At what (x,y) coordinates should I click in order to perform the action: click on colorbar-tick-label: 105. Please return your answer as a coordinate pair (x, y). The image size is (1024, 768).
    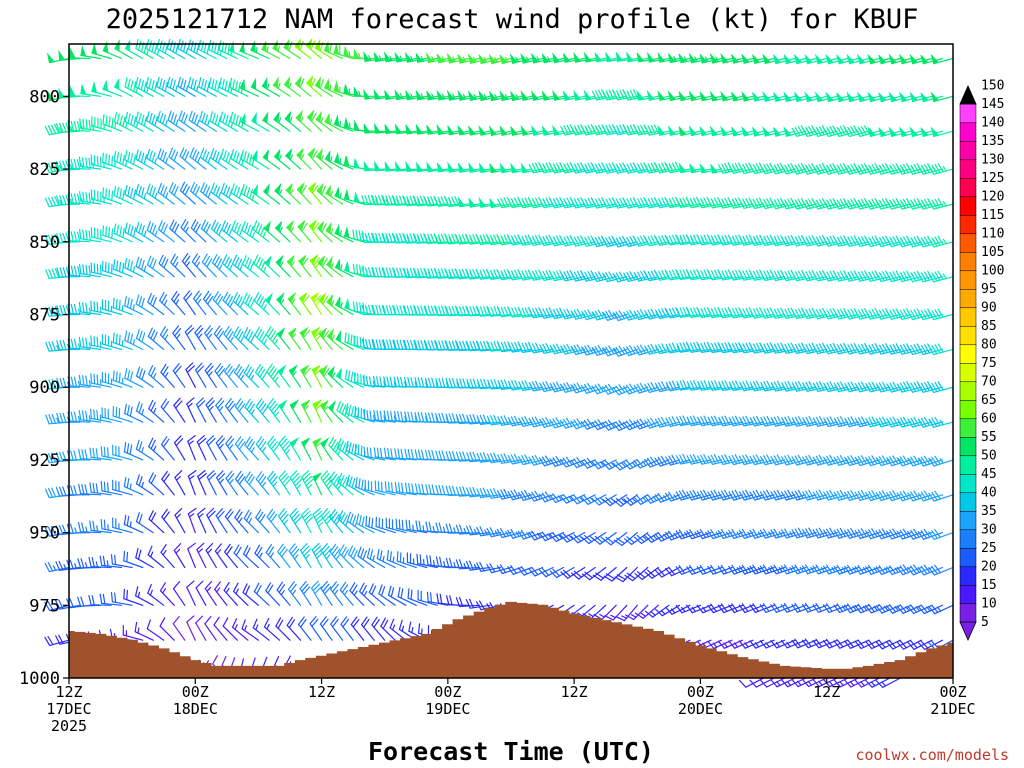
    Looking at the image, I should click on (992, 252).